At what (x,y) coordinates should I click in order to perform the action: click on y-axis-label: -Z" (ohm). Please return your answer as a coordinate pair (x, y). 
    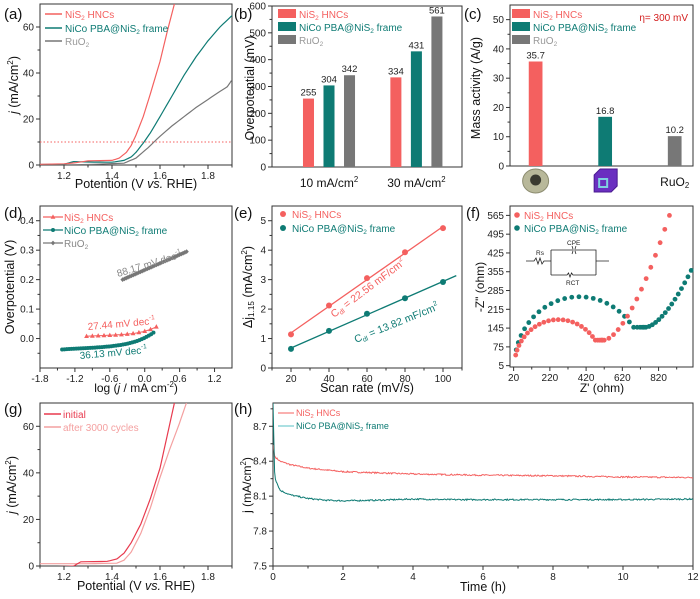
    Looking at the image, I should click on (480, 287).